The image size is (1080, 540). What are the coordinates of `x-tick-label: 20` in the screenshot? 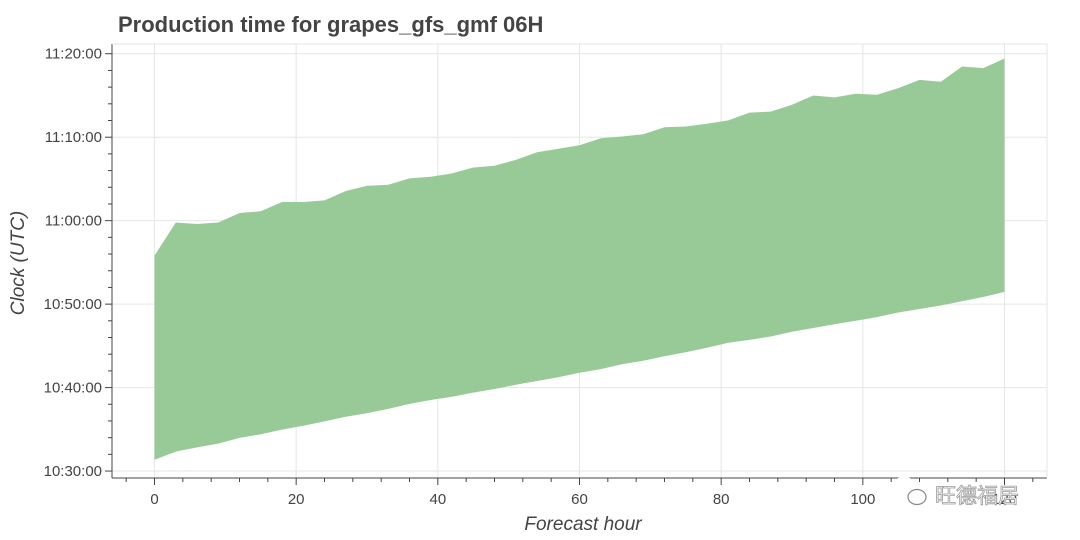 It's located at (296, 499).